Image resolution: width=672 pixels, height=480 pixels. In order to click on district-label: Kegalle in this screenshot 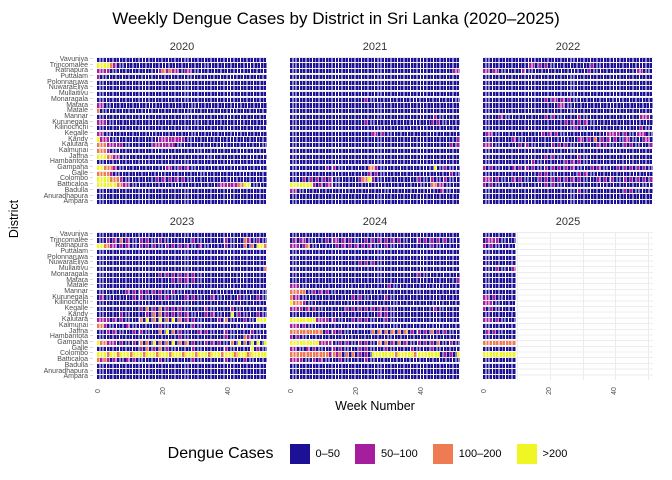, I will do `click(52, 308)`.